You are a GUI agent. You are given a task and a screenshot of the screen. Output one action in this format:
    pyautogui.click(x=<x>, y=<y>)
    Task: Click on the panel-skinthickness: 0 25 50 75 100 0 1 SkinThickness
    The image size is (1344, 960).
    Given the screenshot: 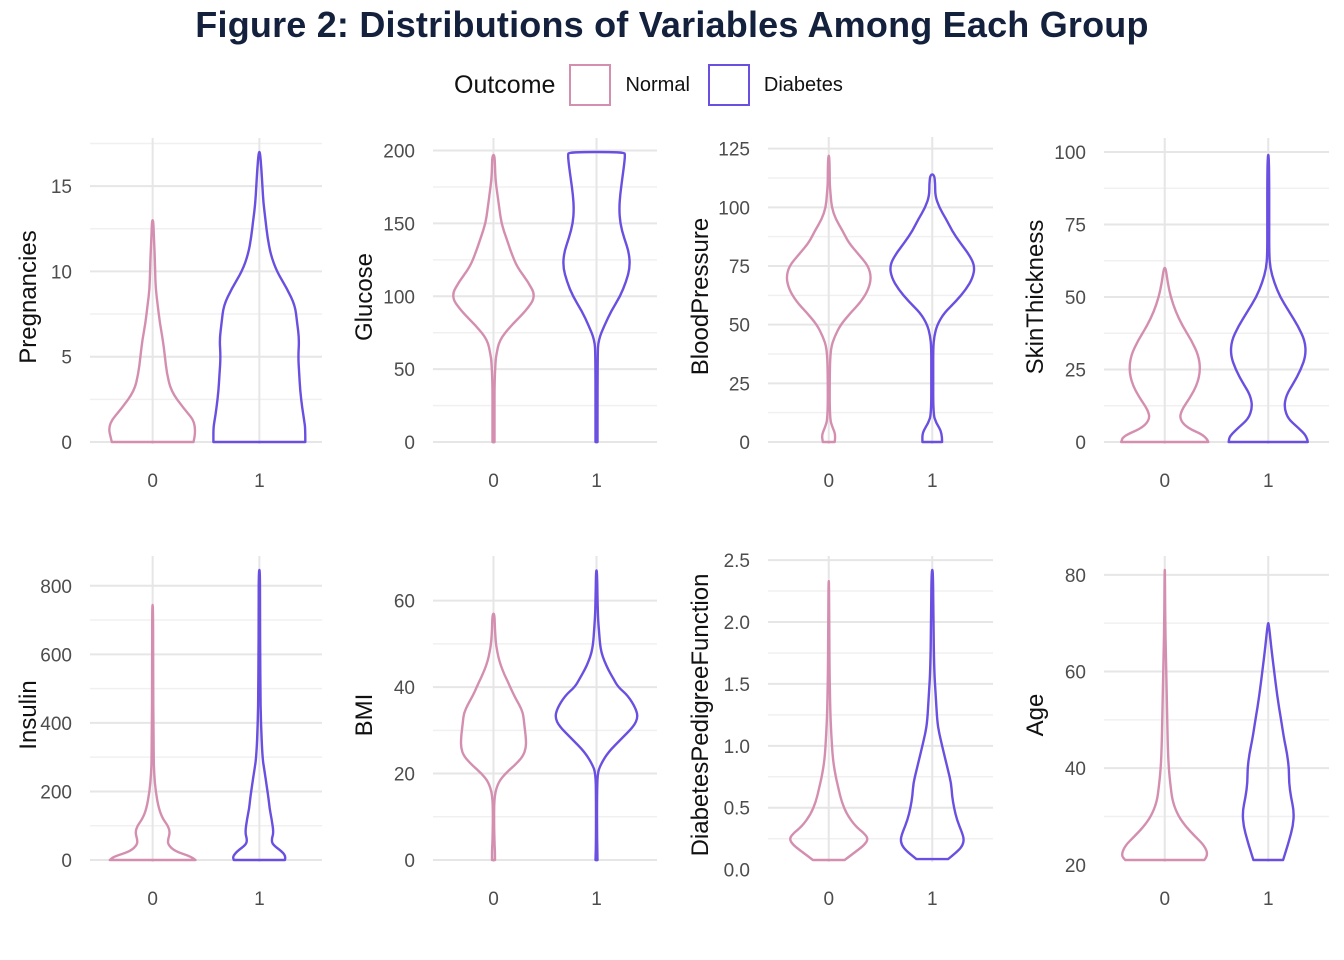 What is the action you would take?
    pyautogui.click(x=1175, y=315)
    